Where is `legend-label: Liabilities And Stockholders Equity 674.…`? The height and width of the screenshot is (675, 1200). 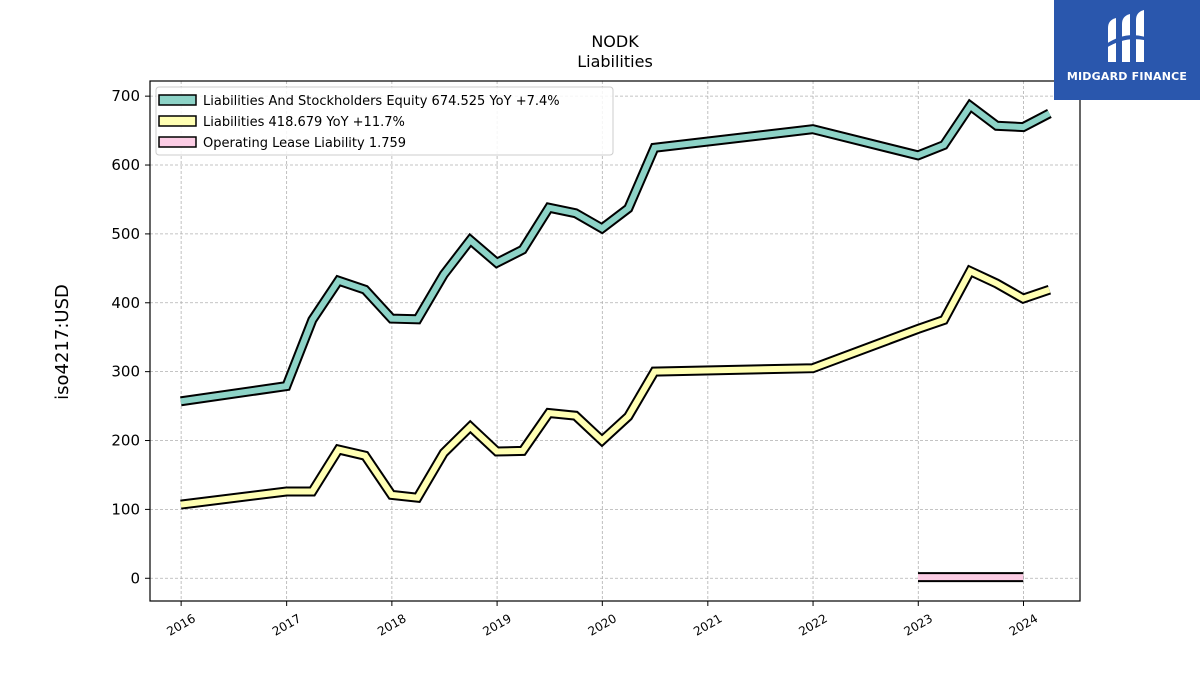
legend-label: Liabilities And Stockholders Equity 674.… is located at coordinates (381, 101).